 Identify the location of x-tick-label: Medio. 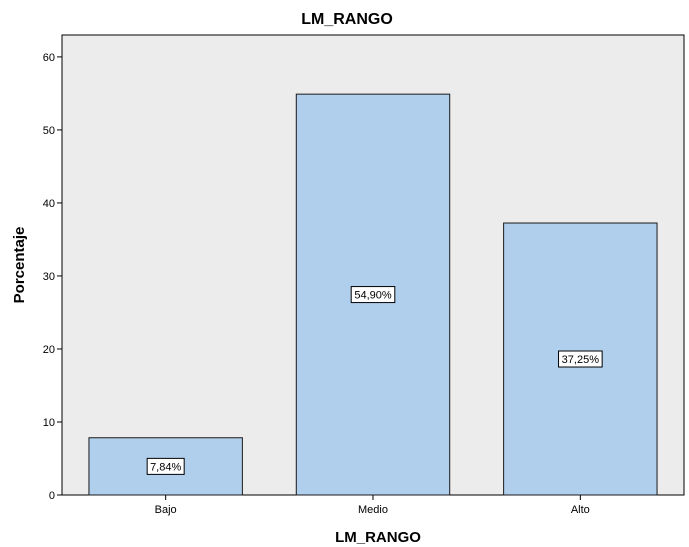
(373, 510).